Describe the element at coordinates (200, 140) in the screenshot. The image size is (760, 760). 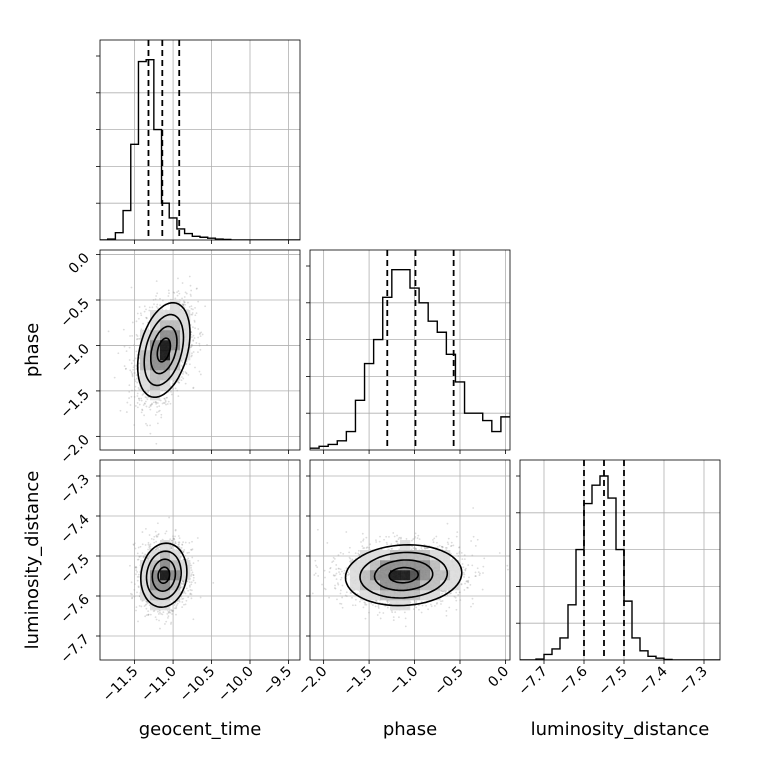
I see `panel-frame` at that location.